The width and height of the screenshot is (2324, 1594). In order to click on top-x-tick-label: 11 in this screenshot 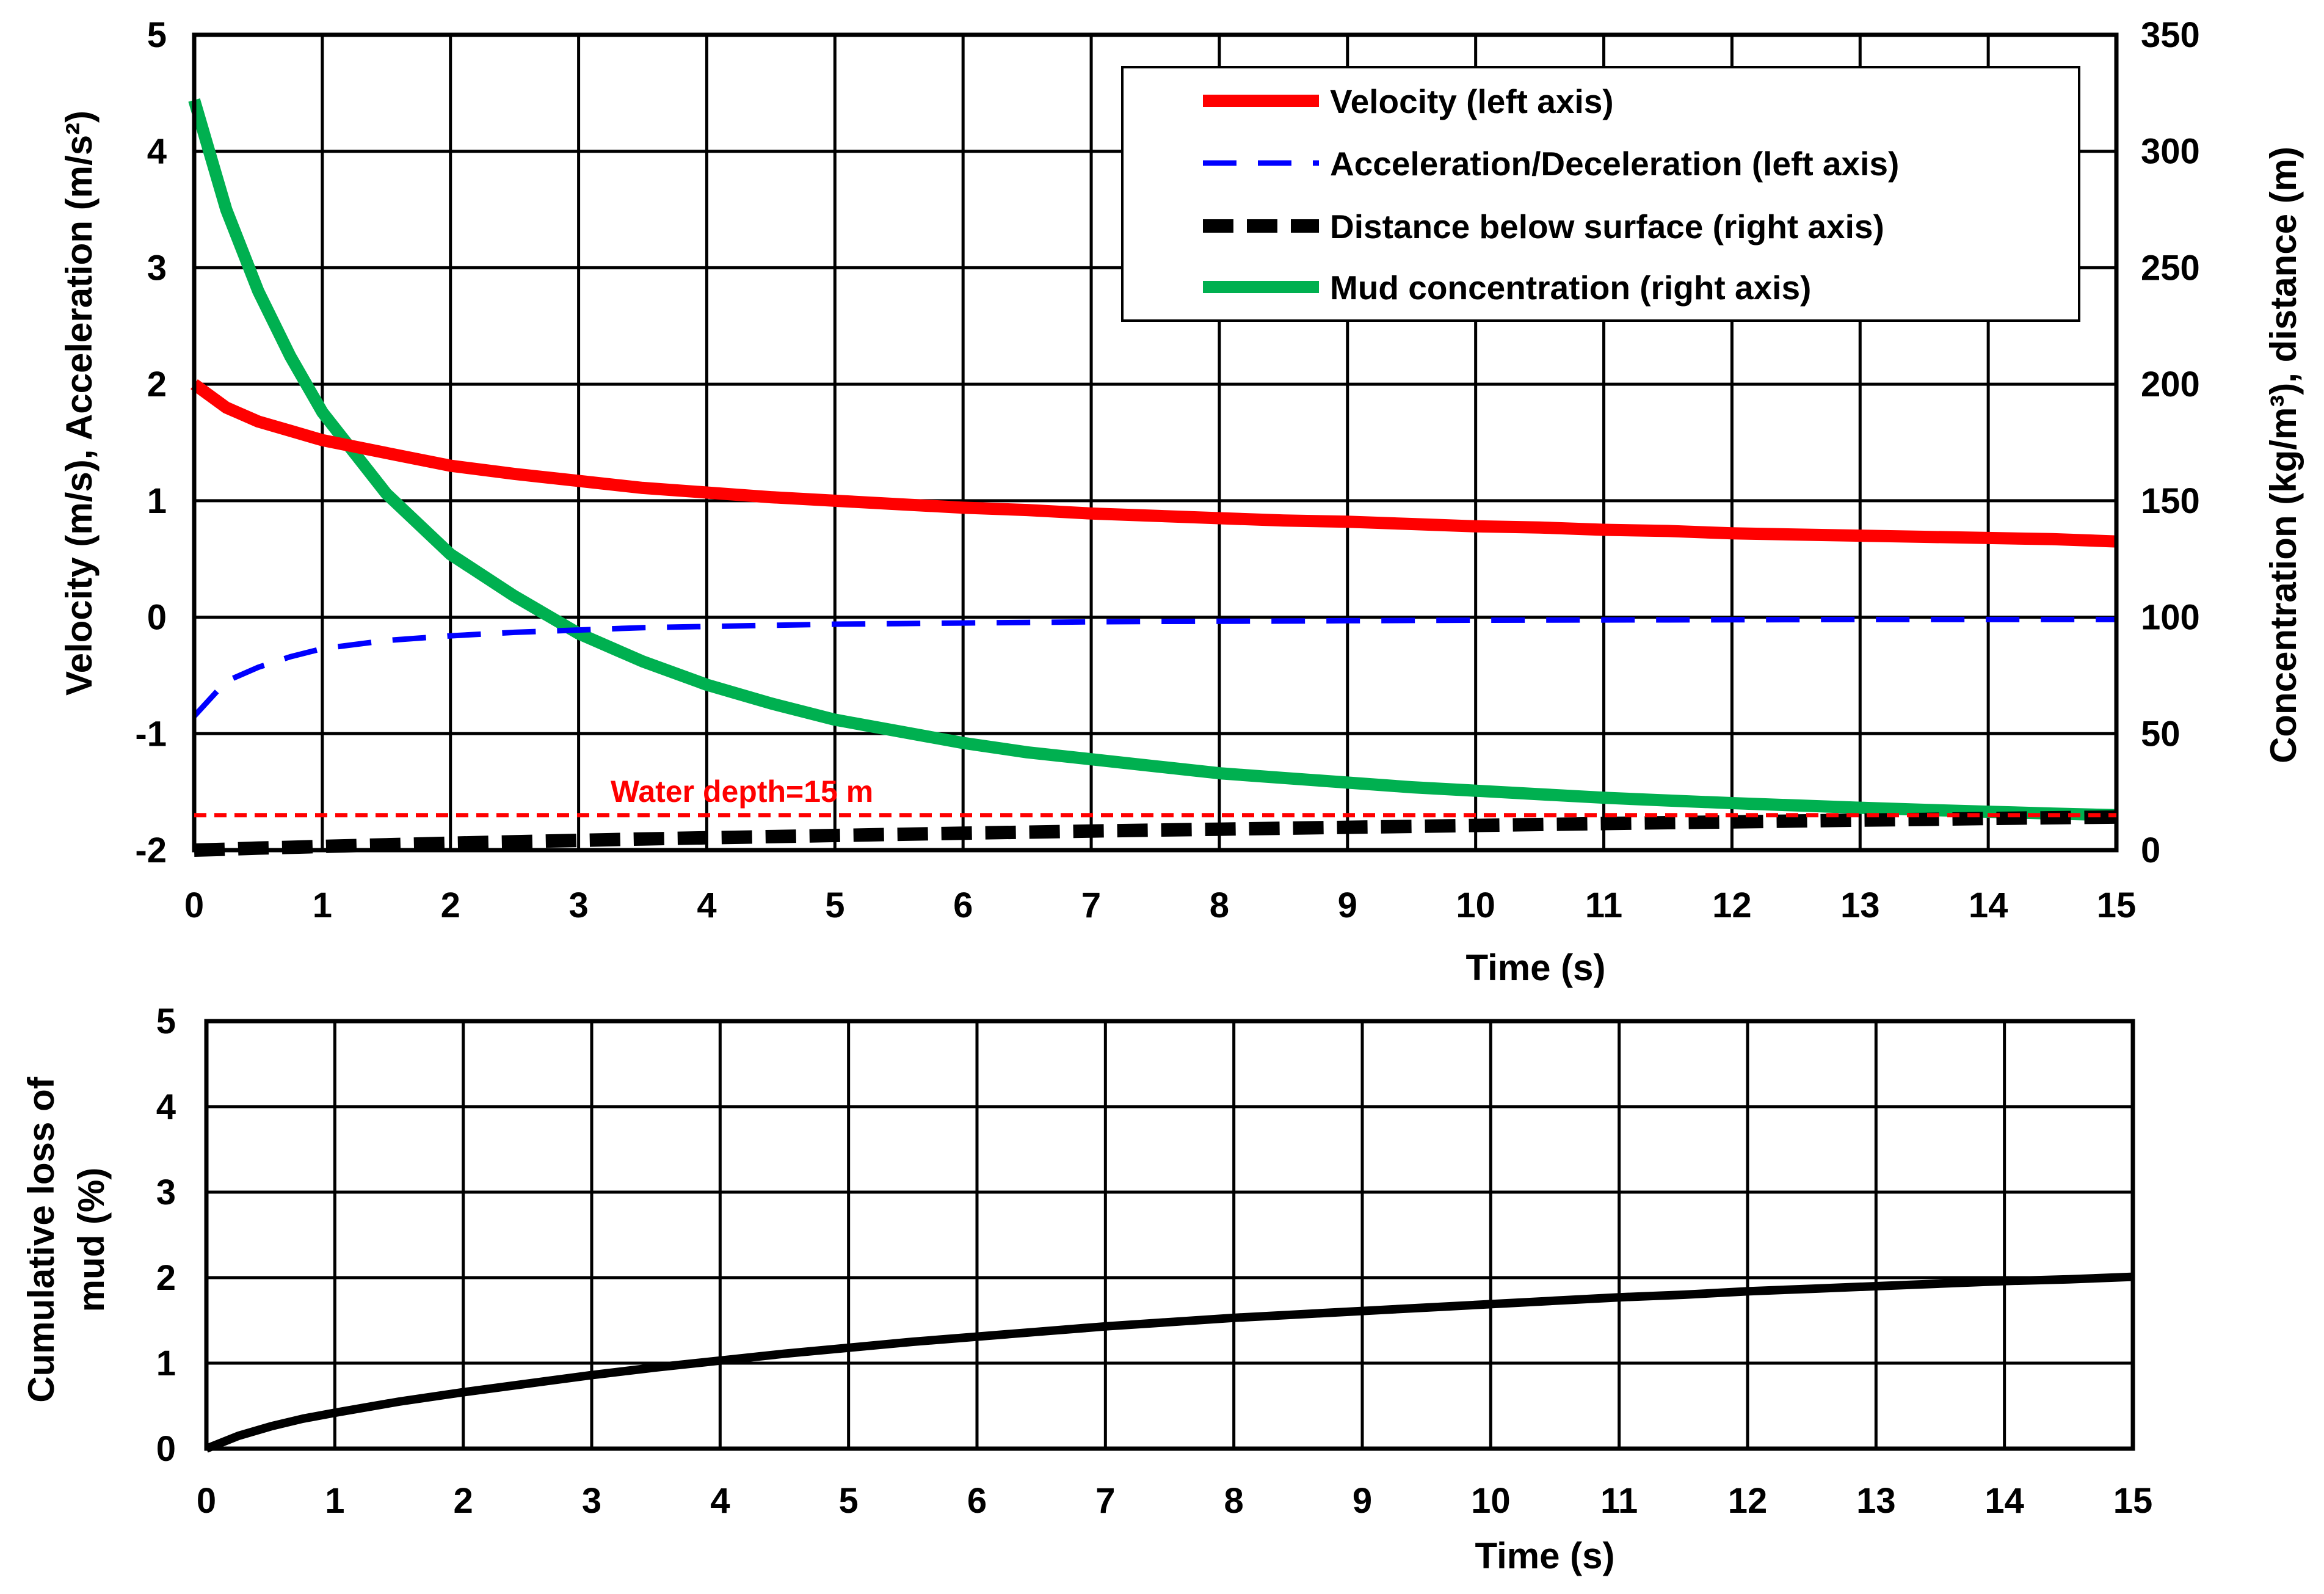, I will do `click(1603, 905)`.